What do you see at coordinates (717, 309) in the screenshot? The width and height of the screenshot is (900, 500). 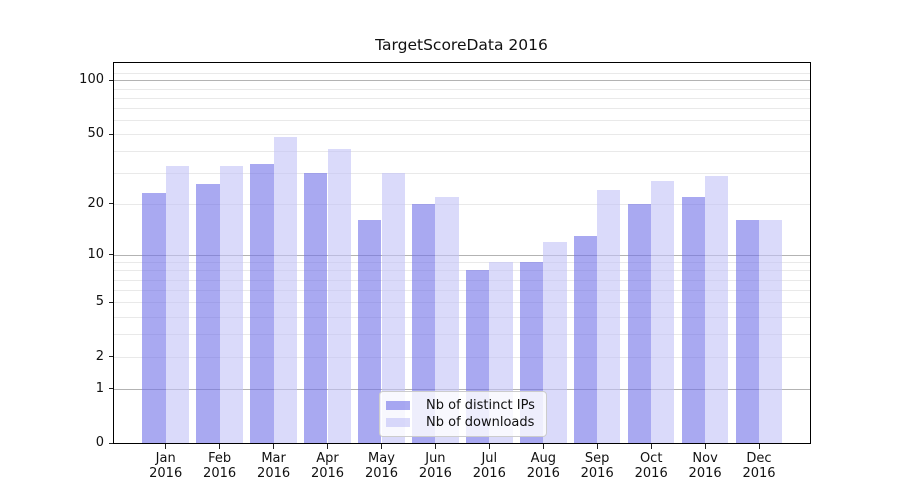 I see `bar-downloads-nov` at bounding box center [717, 309].